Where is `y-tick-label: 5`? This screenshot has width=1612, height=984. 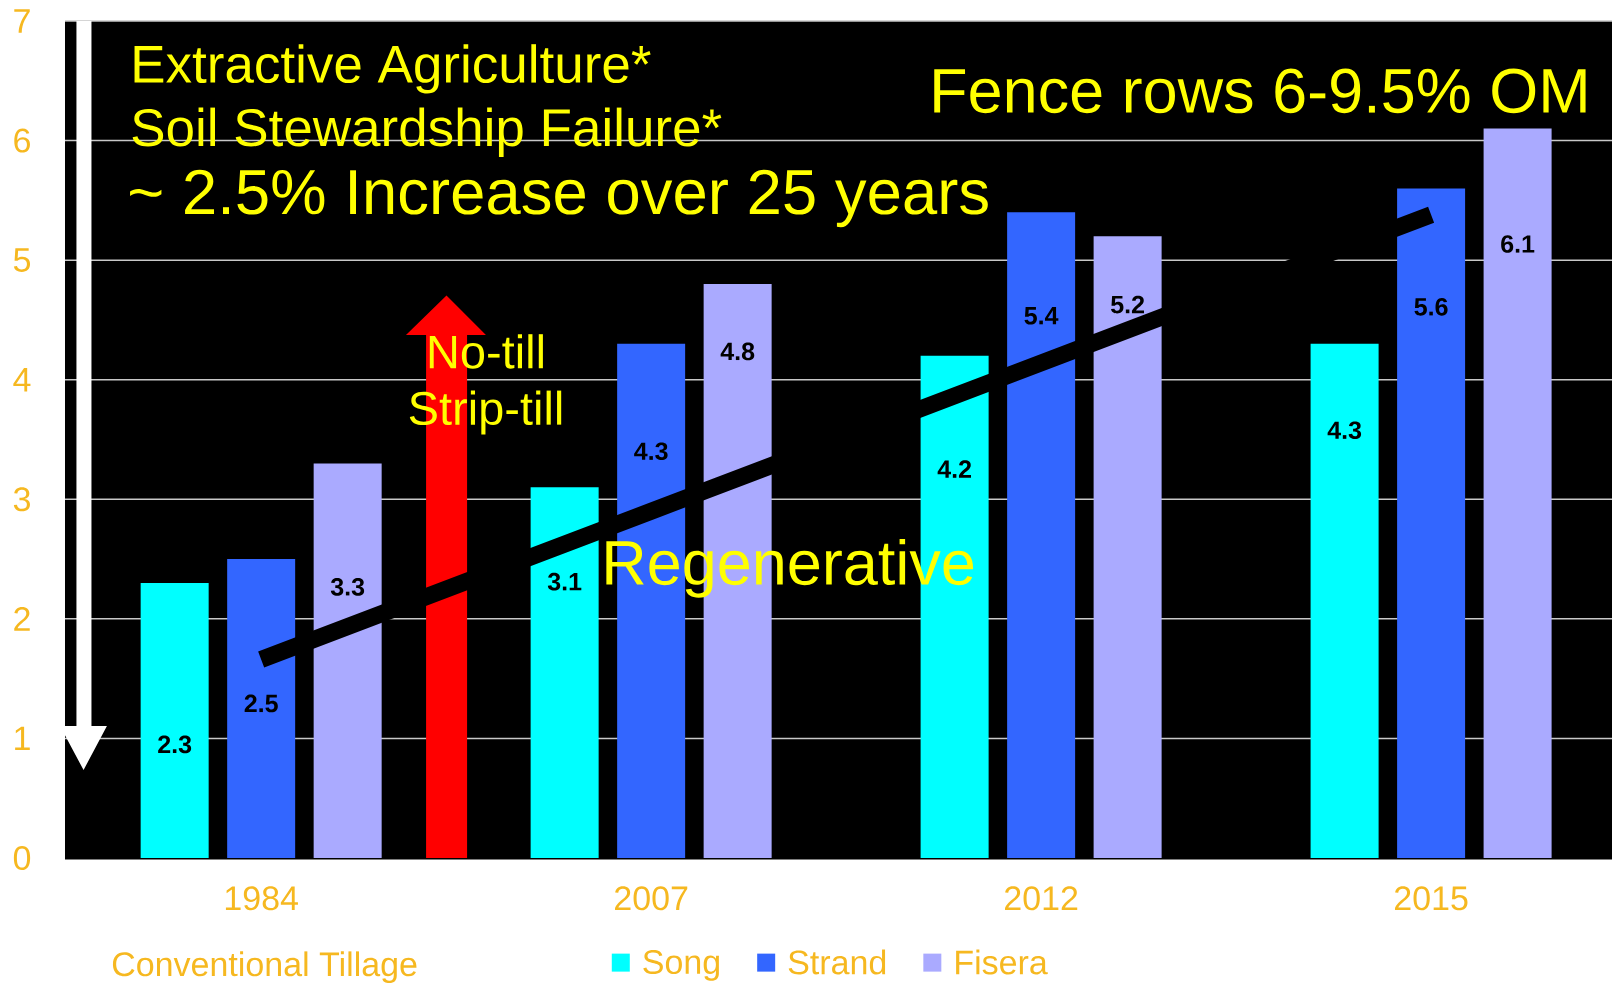 y-tick-label: 5 is located at coordinates (22, 260).